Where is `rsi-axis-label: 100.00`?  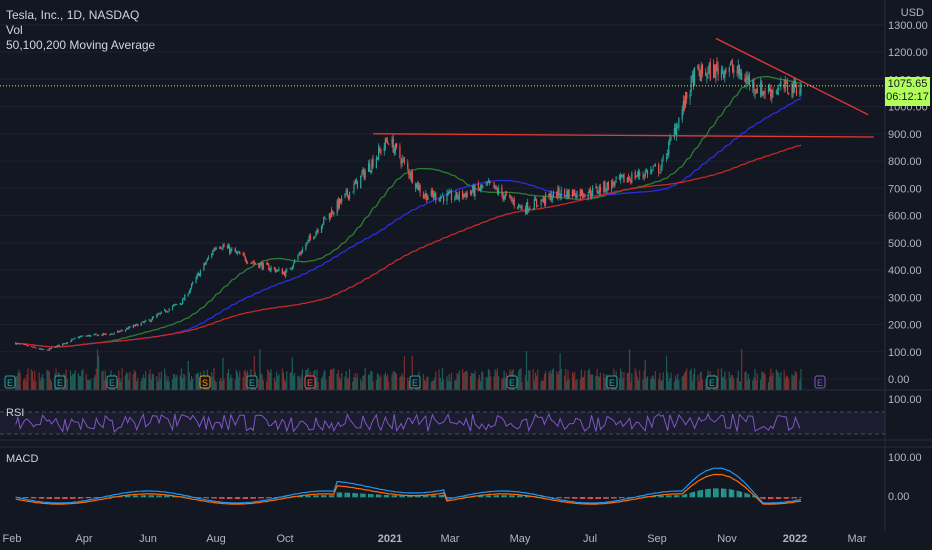 rsi-axis-label: 100.00 is located at coordinates (905, 400).